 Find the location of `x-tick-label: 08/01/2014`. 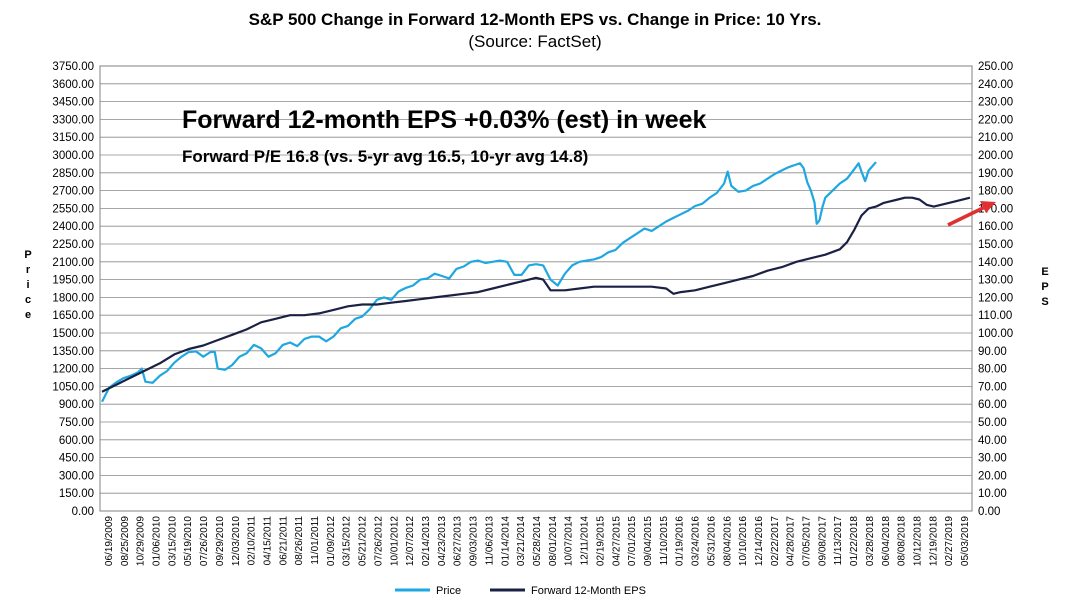

x-tick-label: 08/01/2014 is located at coordinates (553, 541).